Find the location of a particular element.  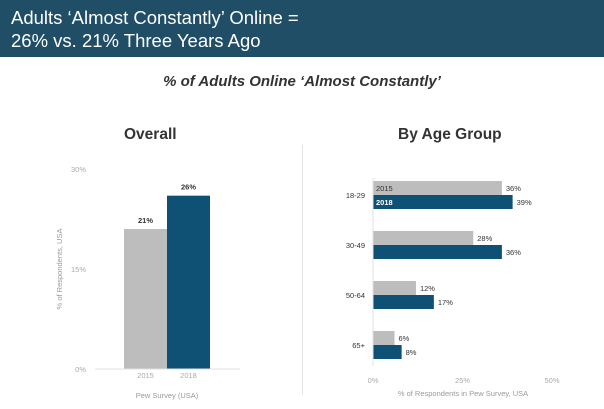

age-value-label: 6% is located at coordinates (403, 338).